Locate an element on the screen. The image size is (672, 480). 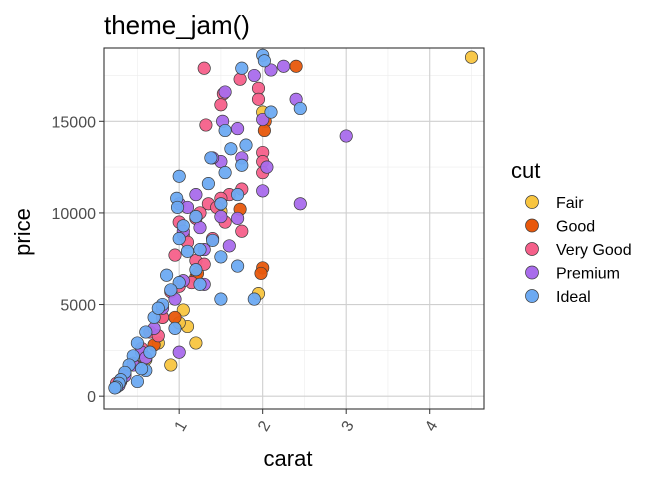
legend-label-ideal: Ideal is located at coordinates (573, 297).